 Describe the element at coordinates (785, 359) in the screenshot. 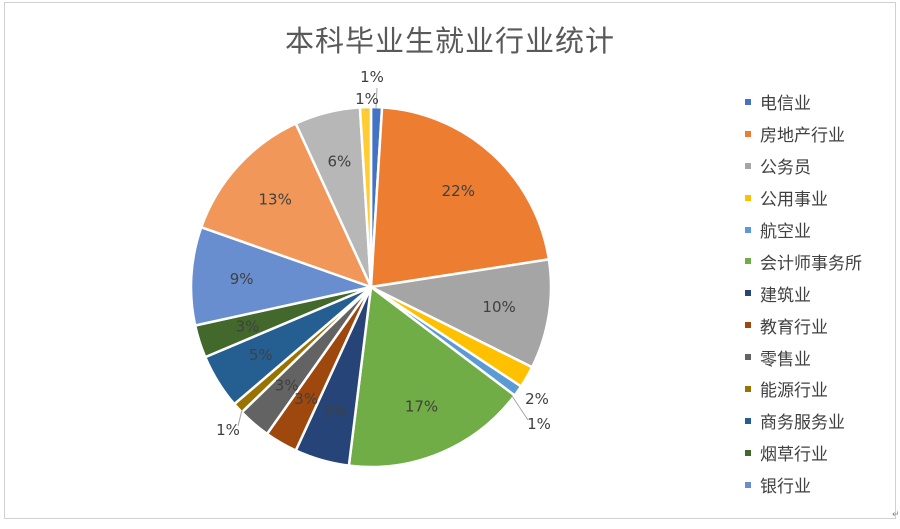

I see `legend-label: 零售业` at that location.